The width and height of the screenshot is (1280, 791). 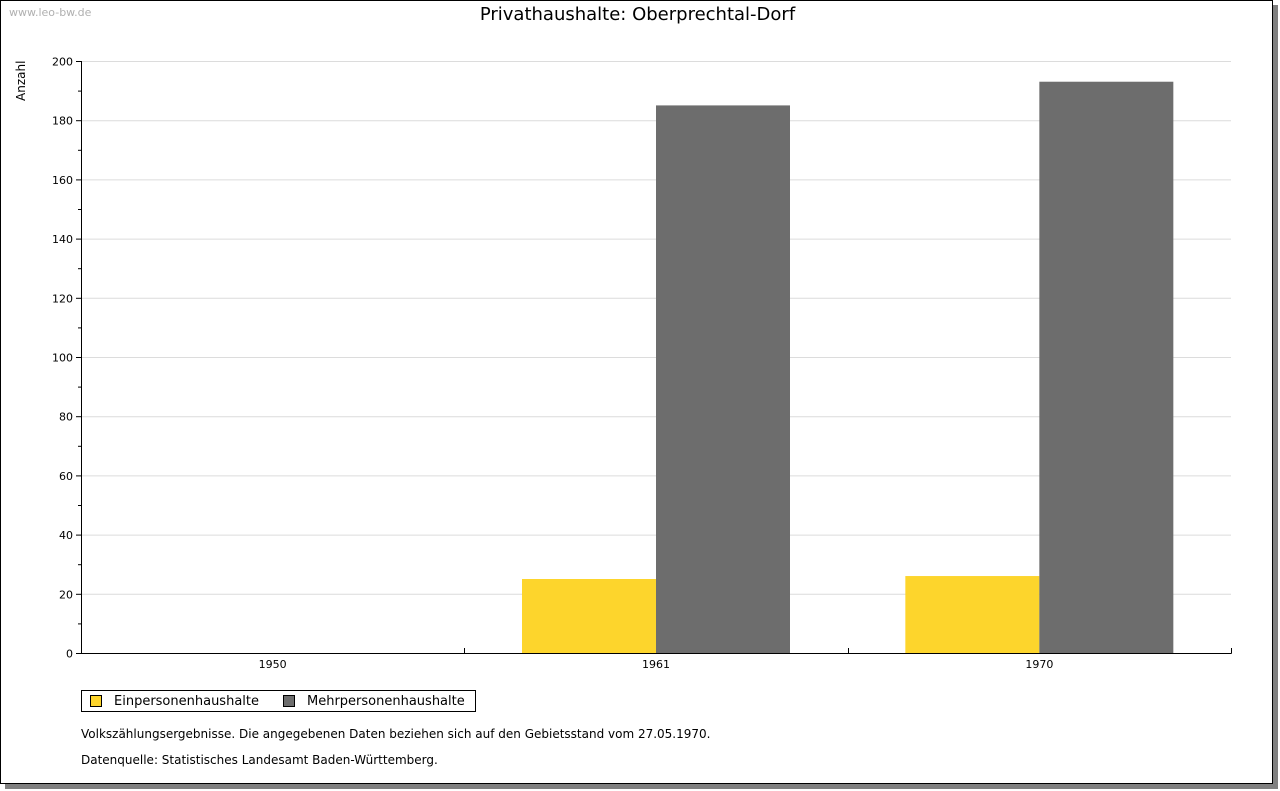 I want to click on y-tick-label: 40, so click(x=66, y=535).